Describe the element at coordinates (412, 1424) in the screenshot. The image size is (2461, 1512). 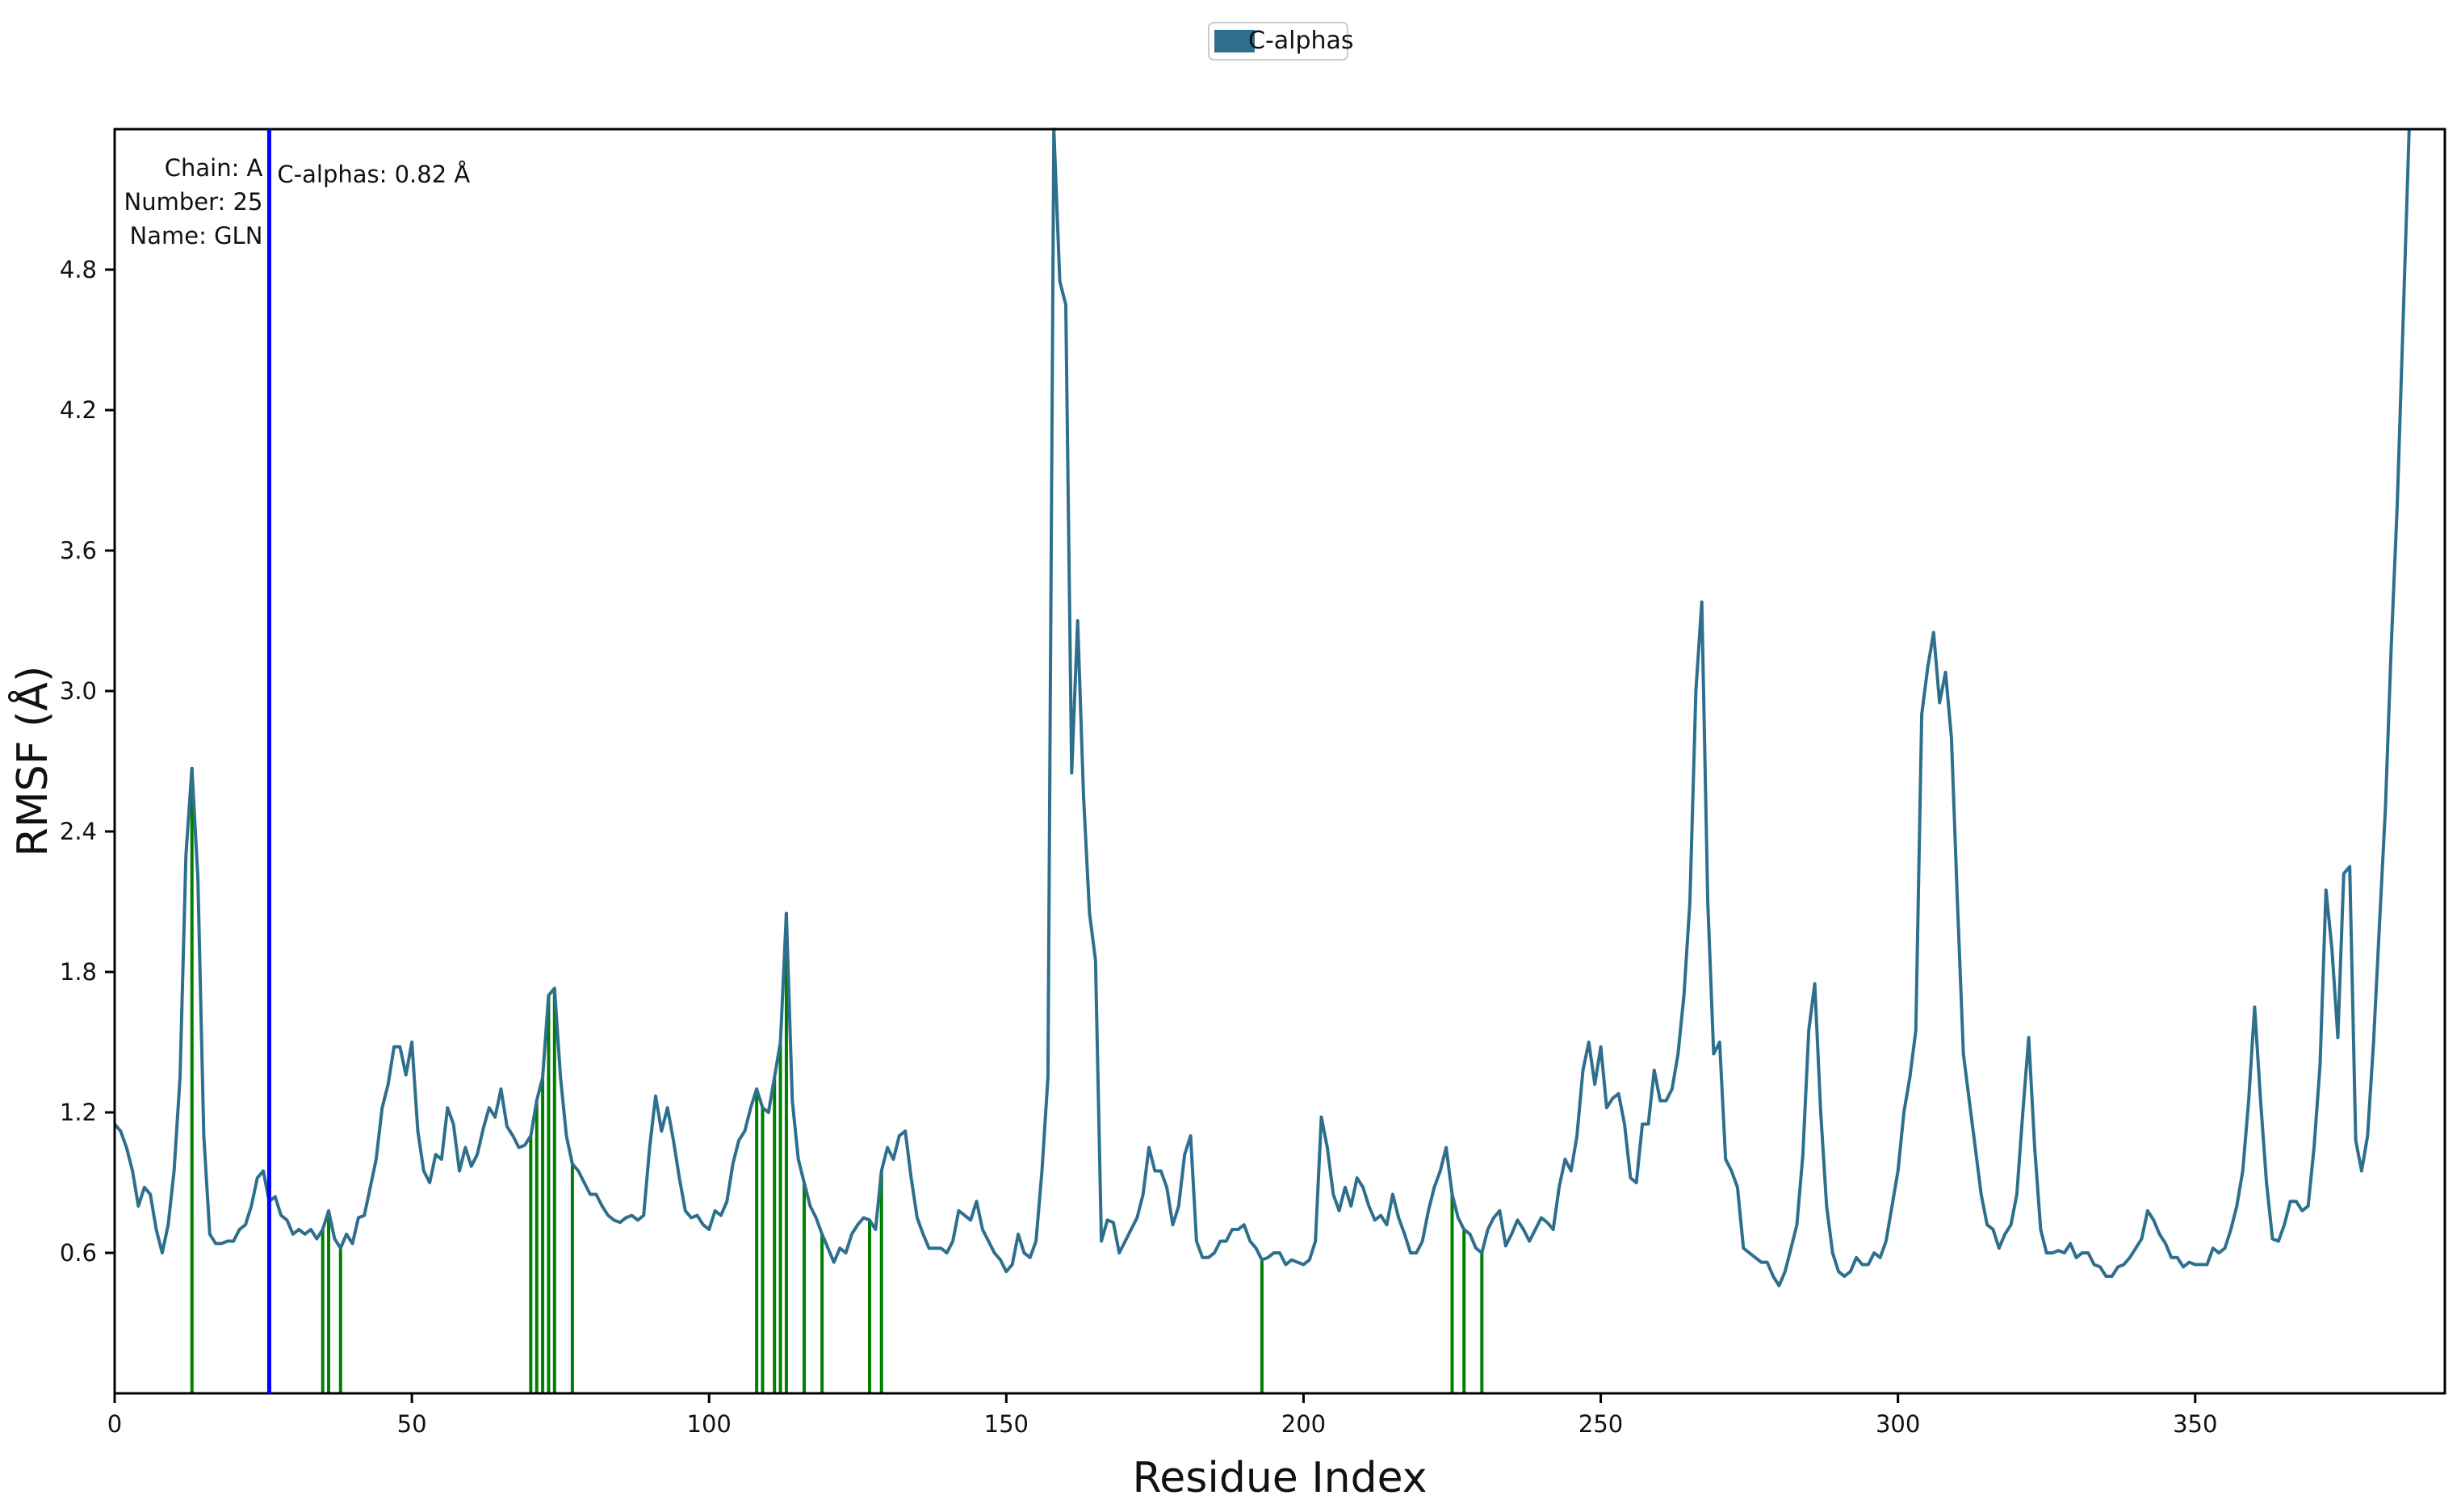
I see `x-tick-label: 50` at that location.